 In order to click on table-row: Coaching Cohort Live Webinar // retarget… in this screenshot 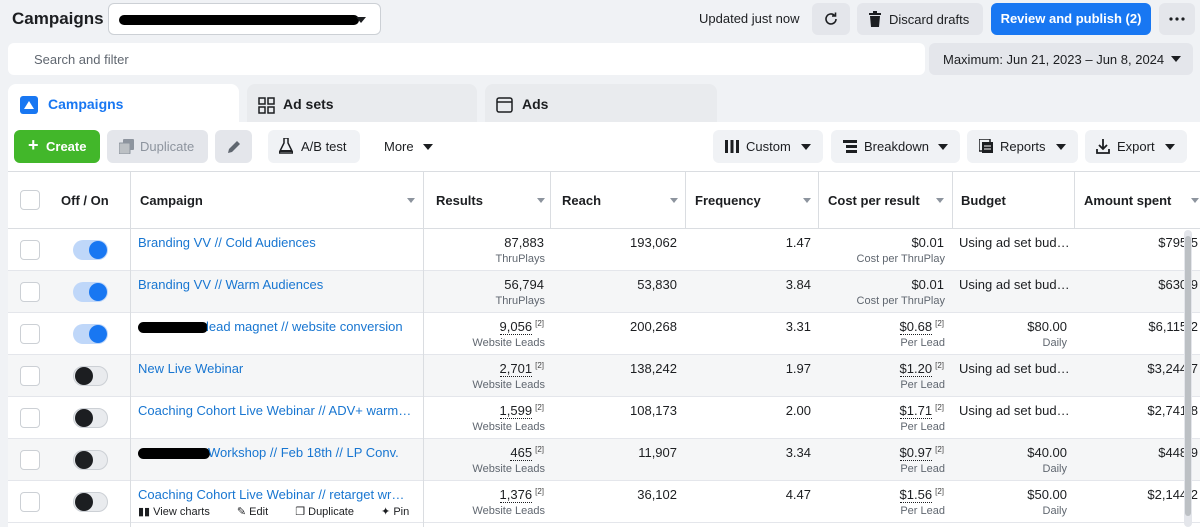, I will do `click(604, 502)`.